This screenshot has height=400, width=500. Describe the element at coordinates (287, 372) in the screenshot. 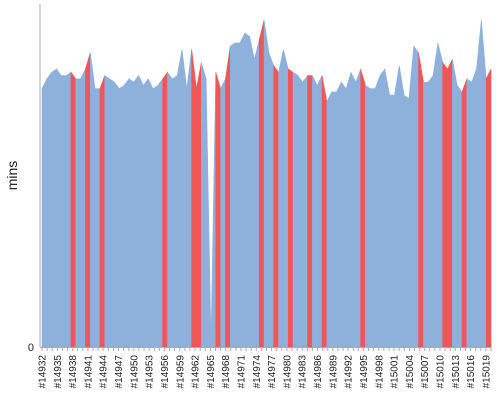

I see `x-tick-label: #14980` at that location.